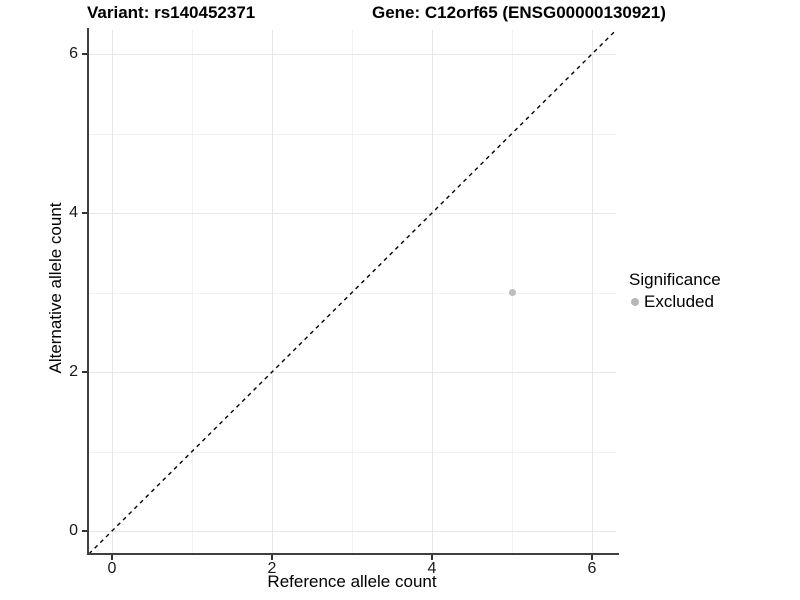 The image size is (800, 600). Describe the element at coordinates (192, 291) in the screenshot. I see `x-gridline-minor` at that location.